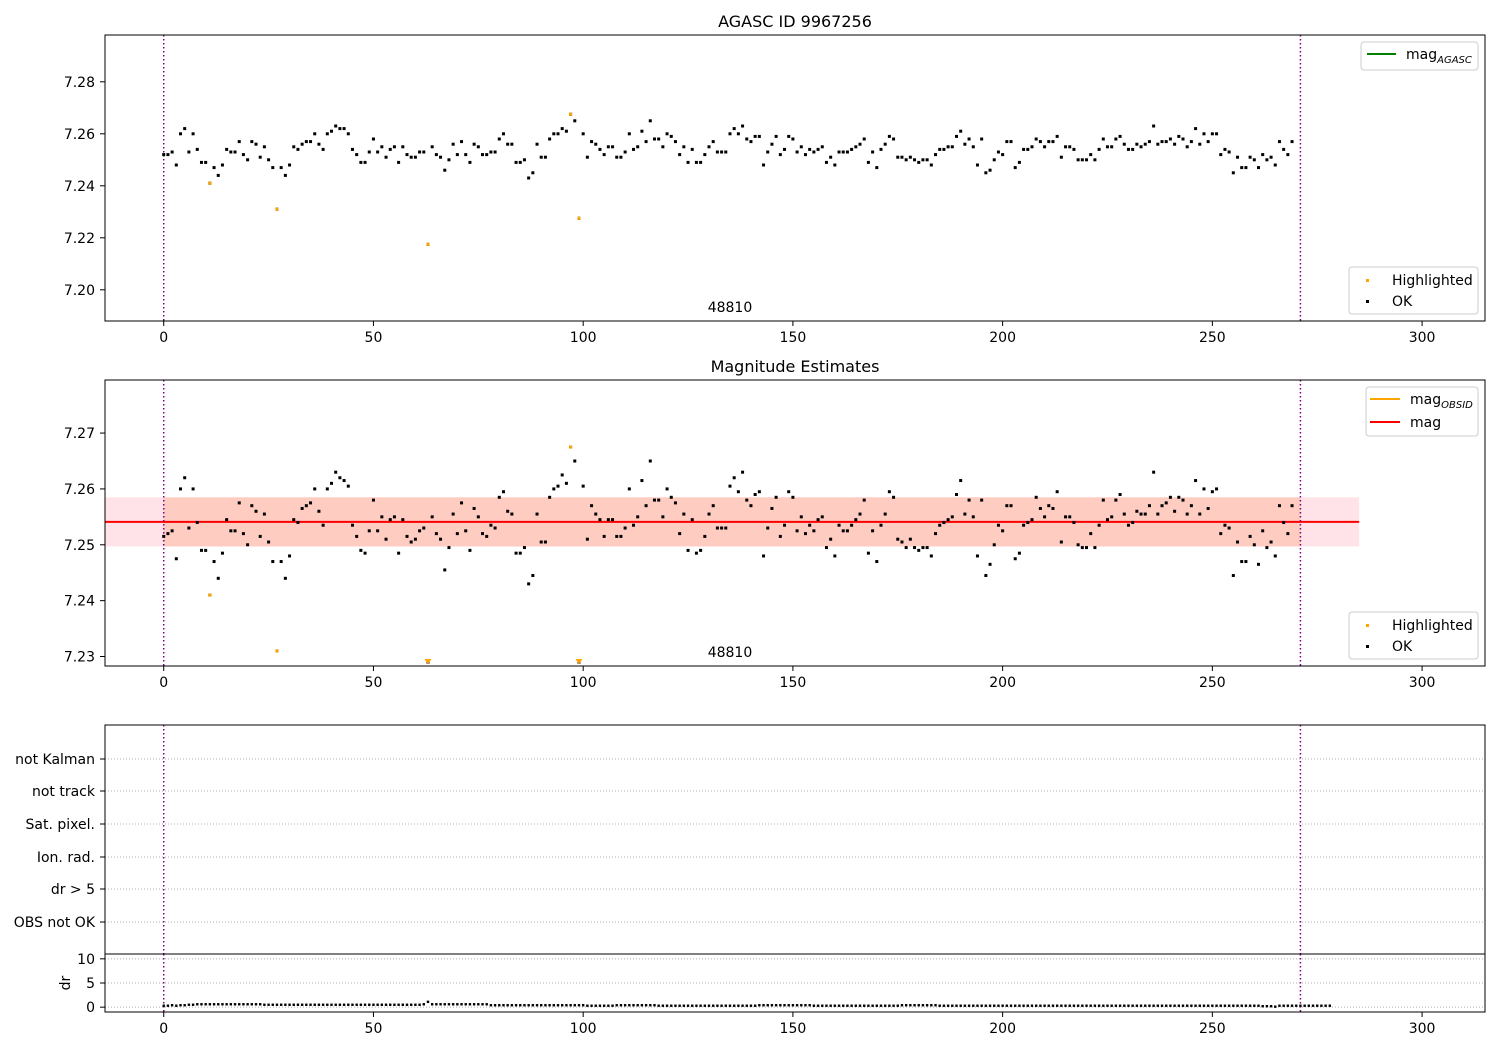 Image resolution: width=1500 pixels, height=1050 pixels. Describe the element at coordinates (277, 651) in the screenshot. I see `magnitude-highlighted-point` at that location.